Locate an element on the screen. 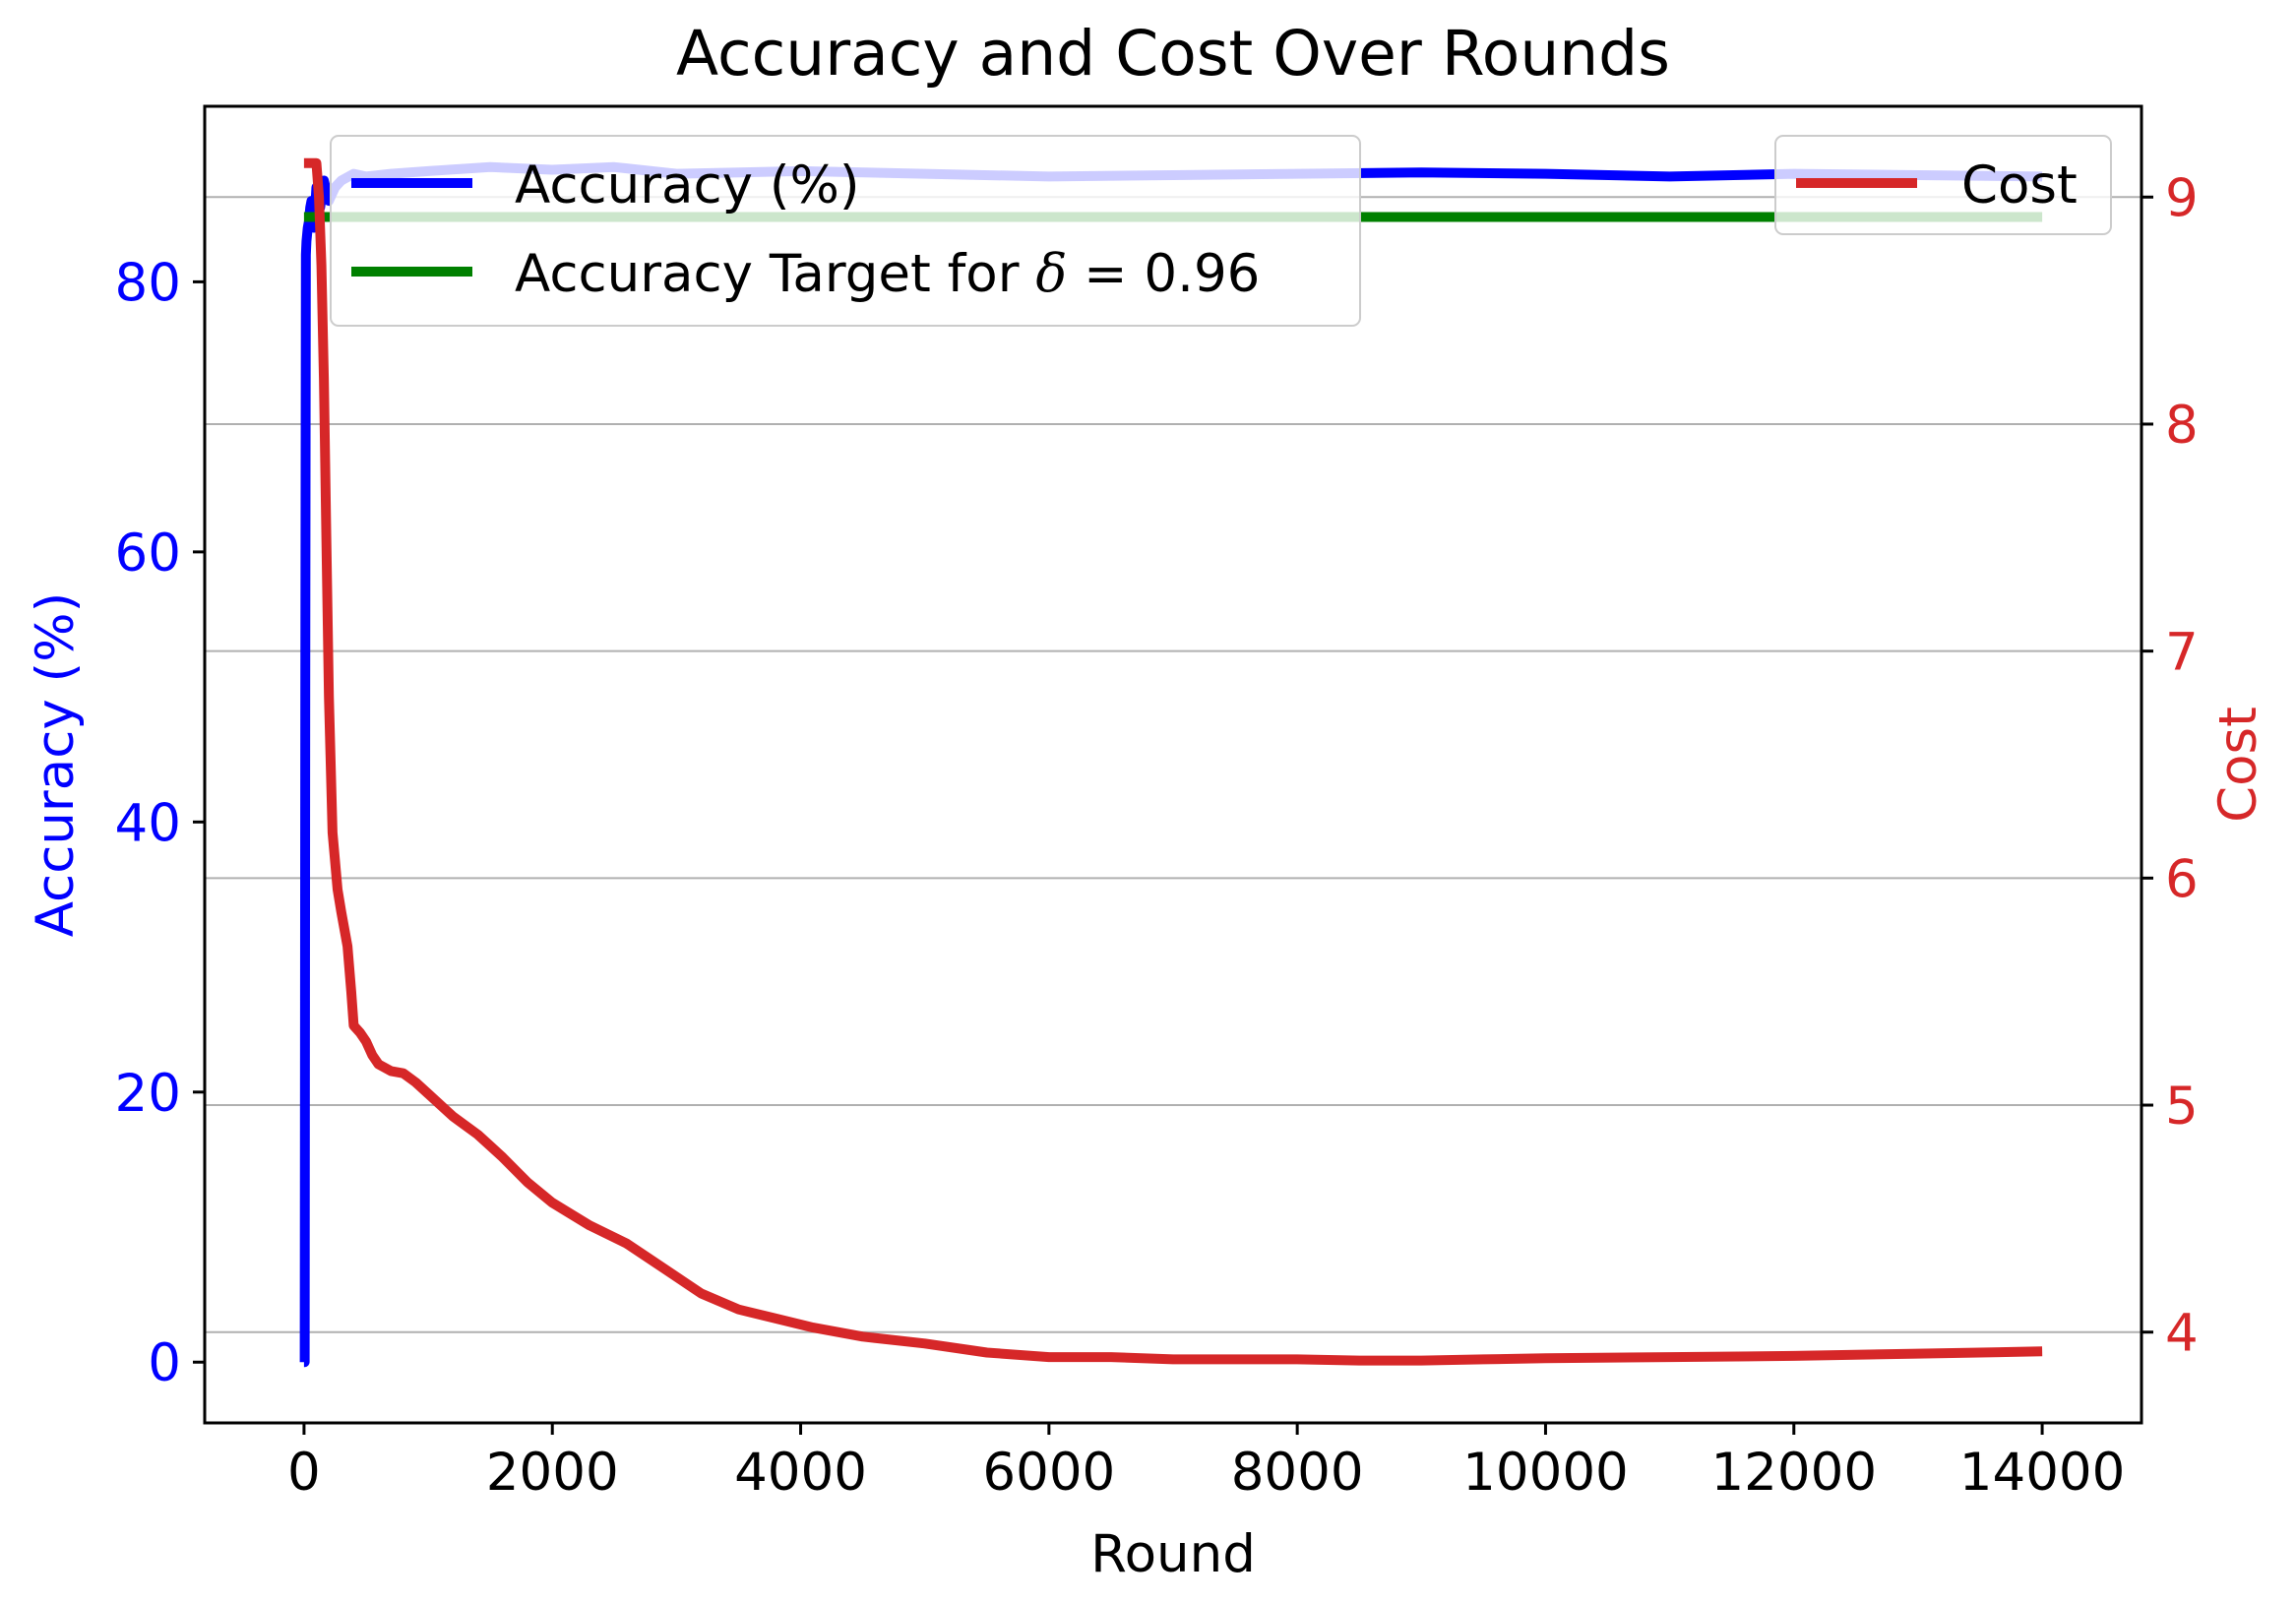 This screenshot has height=1603, width=2296. y-axis-right-label: Cost is located at coordinates (2238, 765).